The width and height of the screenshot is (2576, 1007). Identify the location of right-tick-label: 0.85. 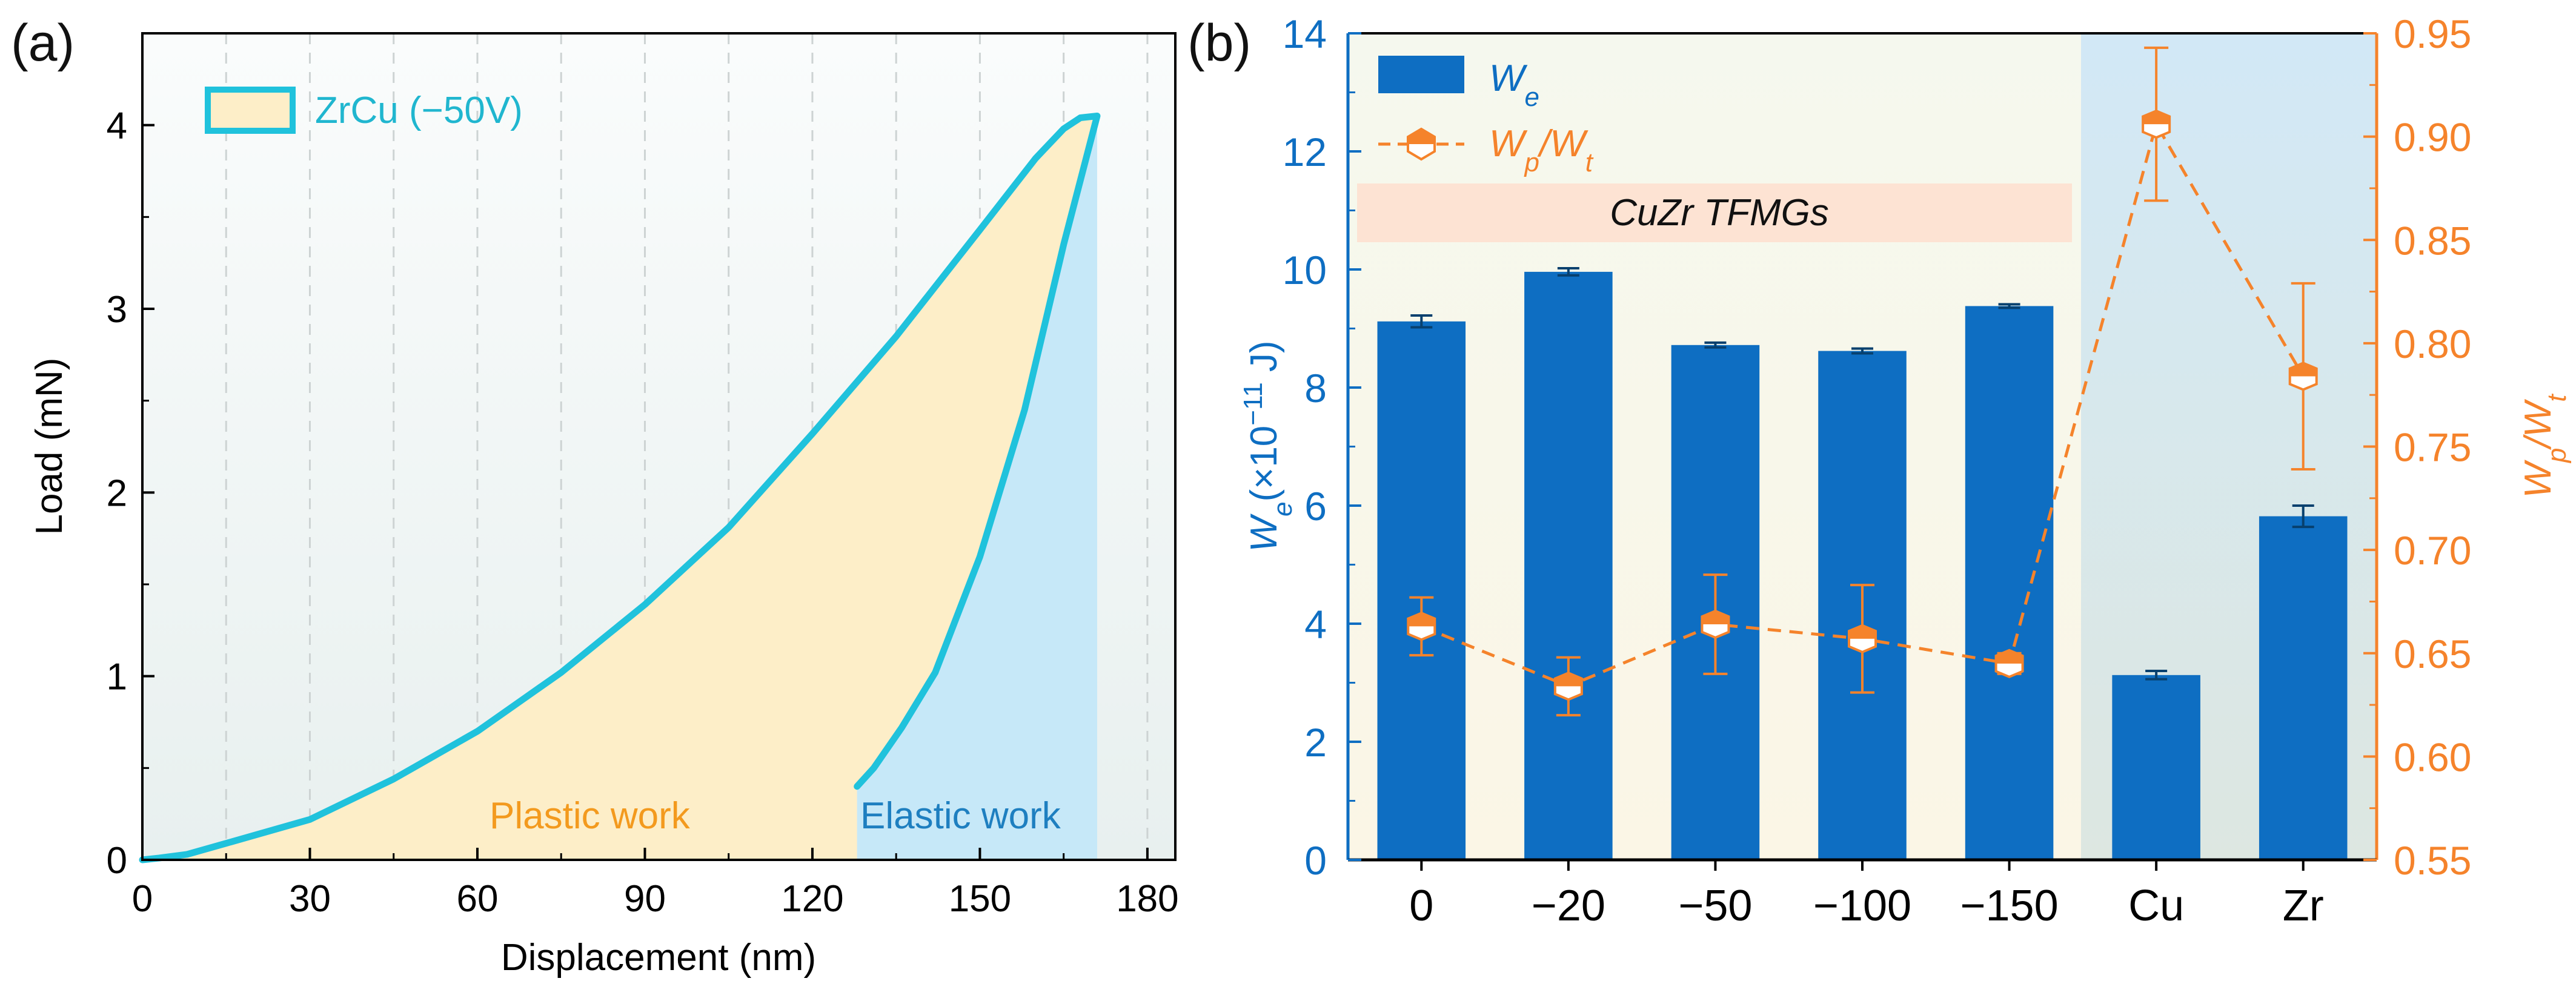
(2432, 240).